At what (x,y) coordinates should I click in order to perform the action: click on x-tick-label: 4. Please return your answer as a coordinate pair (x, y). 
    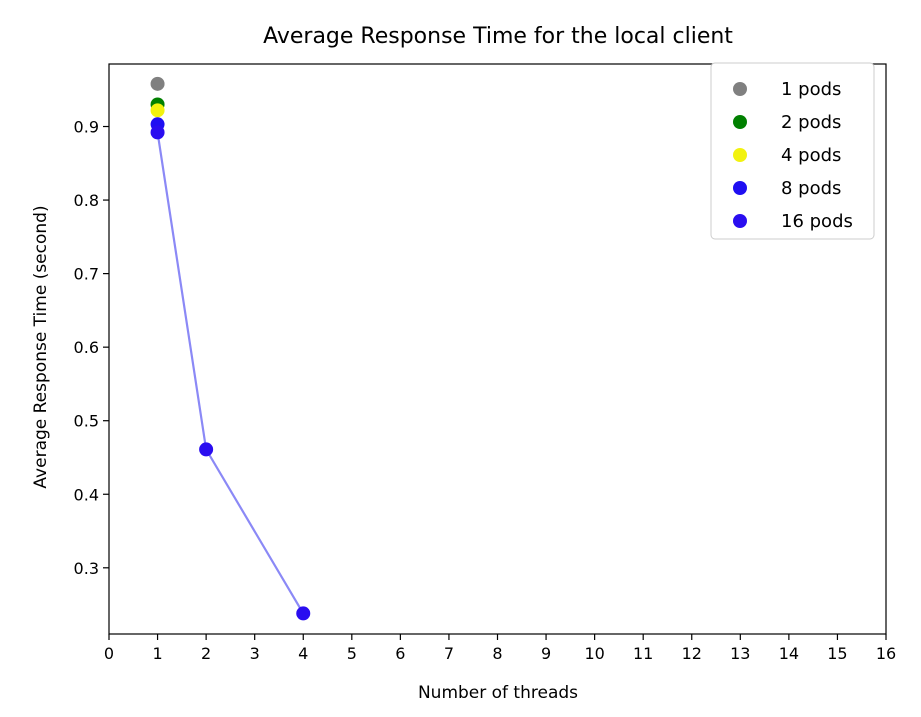
    Looking at the image, I should click on (303, 653).